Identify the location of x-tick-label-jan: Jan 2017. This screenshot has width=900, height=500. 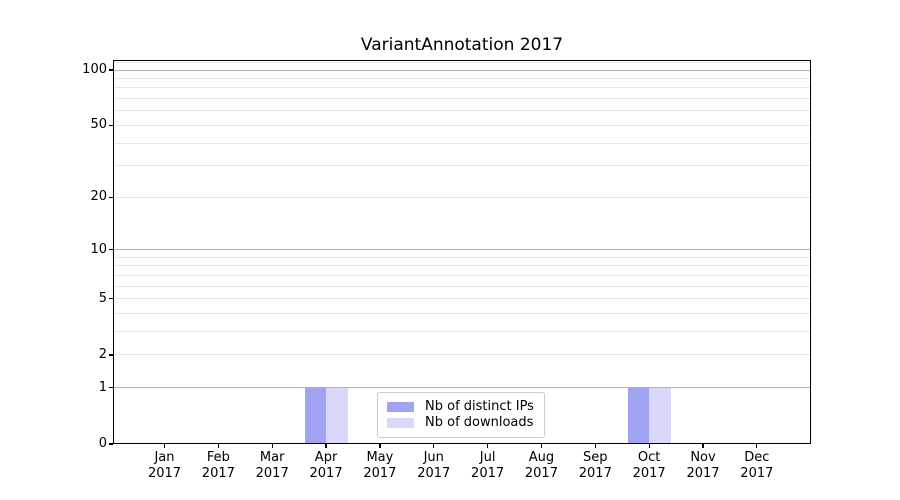
(165, 466).